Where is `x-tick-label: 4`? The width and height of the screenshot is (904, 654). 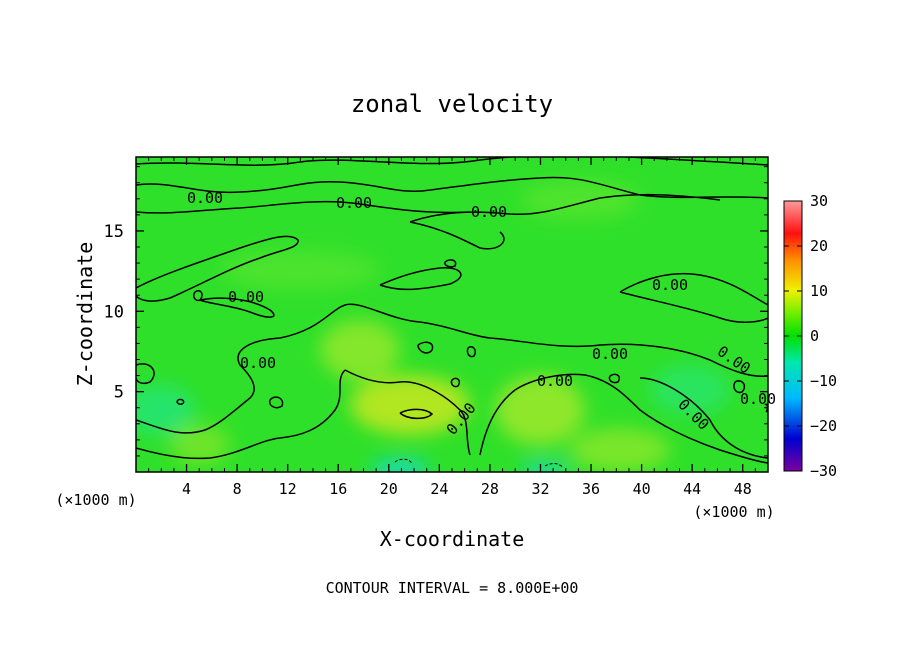 x-tick-label: 4 is located at coordinates (186, 489).